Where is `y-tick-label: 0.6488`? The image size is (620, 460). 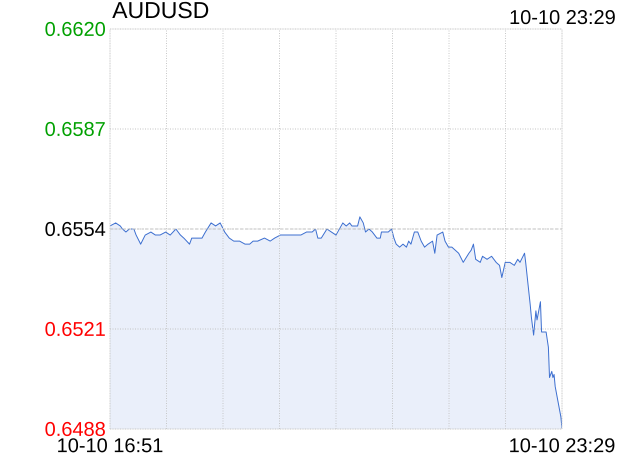
y-tick-label: 0.6488 is located at coordinates (75, 429).